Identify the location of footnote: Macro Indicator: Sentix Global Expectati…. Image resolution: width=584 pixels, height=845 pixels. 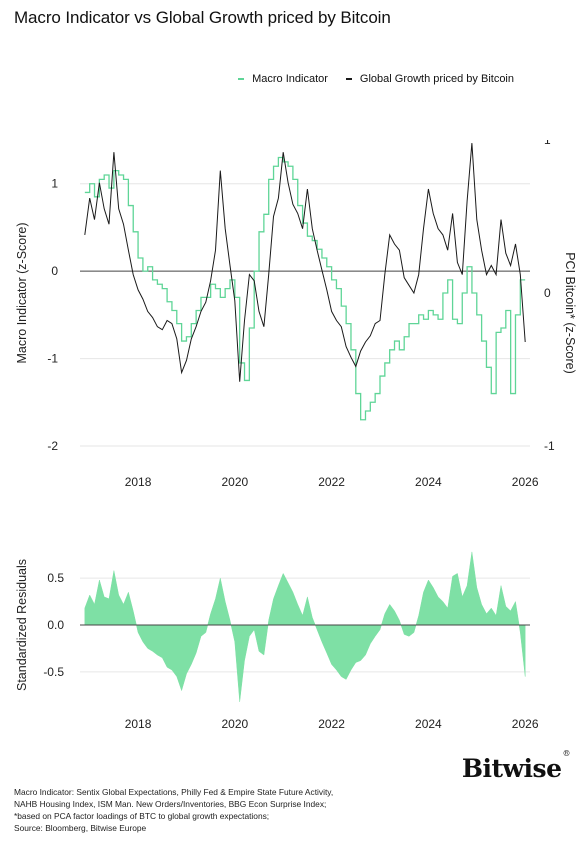
(173, 810).